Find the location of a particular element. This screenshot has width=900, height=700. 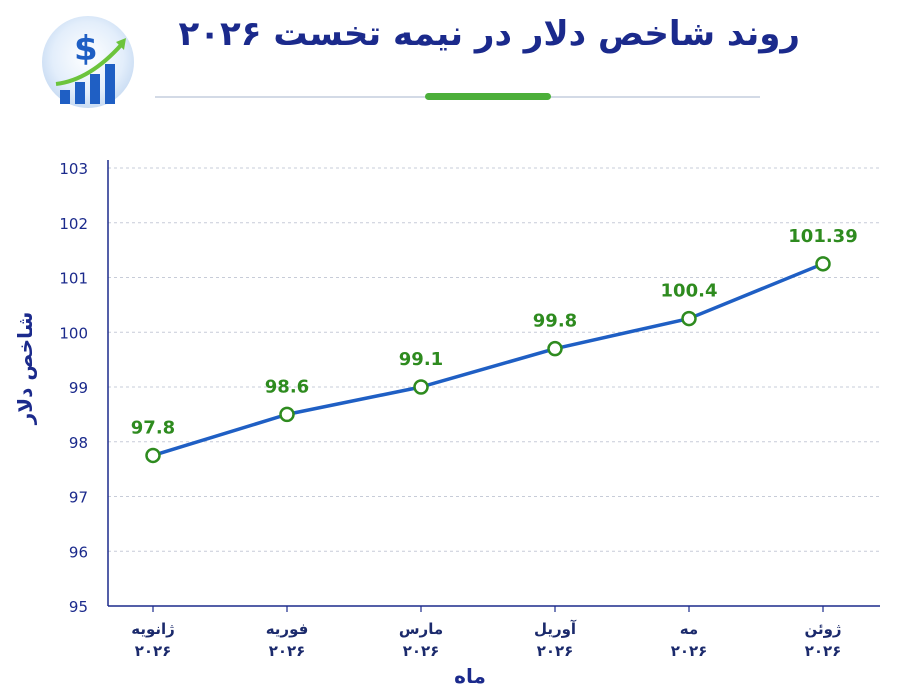

y-tick-label: 98 is located at coordinates (78, 443).